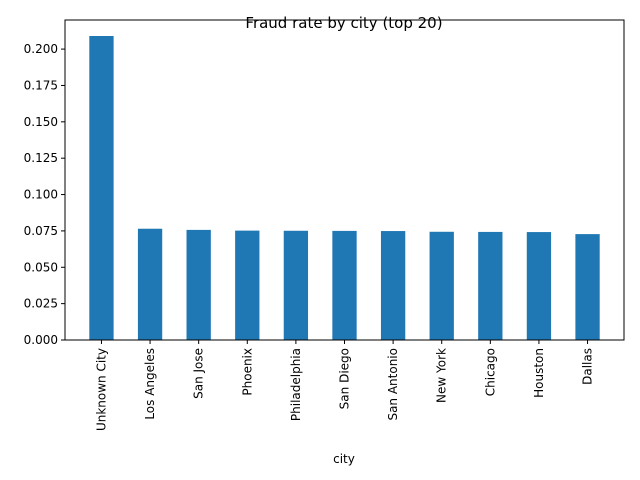  Describe the element at coordinates (41, 158) in the screenshot. I see `y-tick-label: 0.125` at that location.